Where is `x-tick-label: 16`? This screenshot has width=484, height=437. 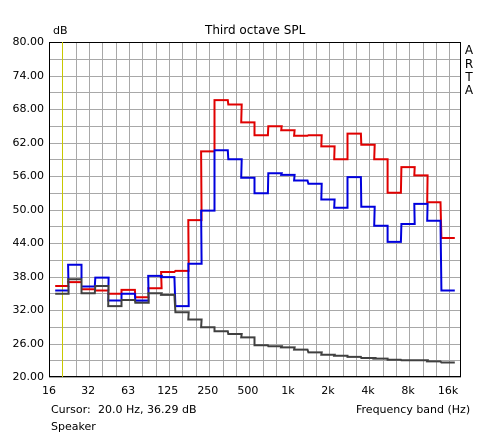
x-tick-label: 16 is located at coordinates (49, 390).